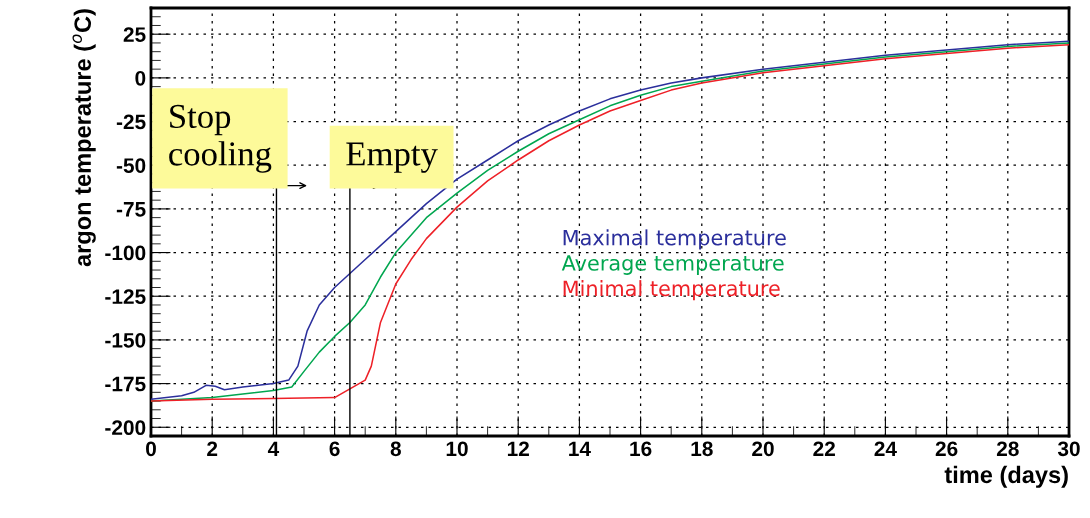 Image resolution: width=1090 pixels, height=518 pixels. Describe the element at coordinates (395, 449) in the screenshot. I see `x-tick-label: 8` at that location.